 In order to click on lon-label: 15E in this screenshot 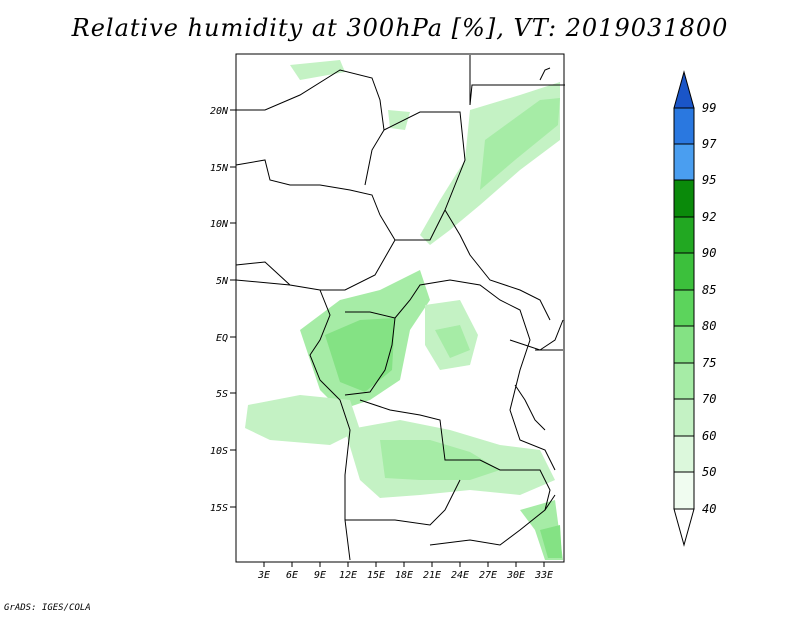, I will do `click(376, 575)`.